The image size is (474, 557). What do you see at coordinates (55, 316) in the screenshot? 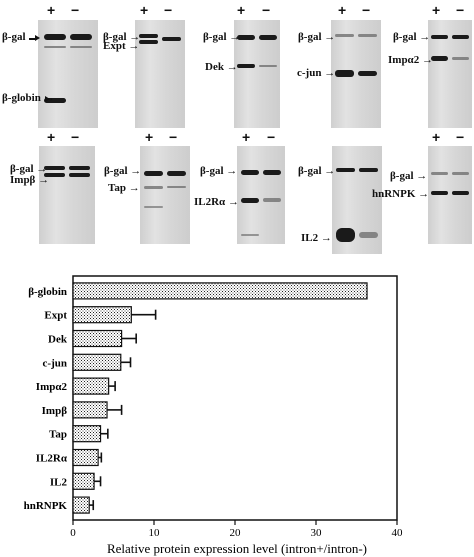
I see `category-label: Expt` at bounding box center [55, 316].